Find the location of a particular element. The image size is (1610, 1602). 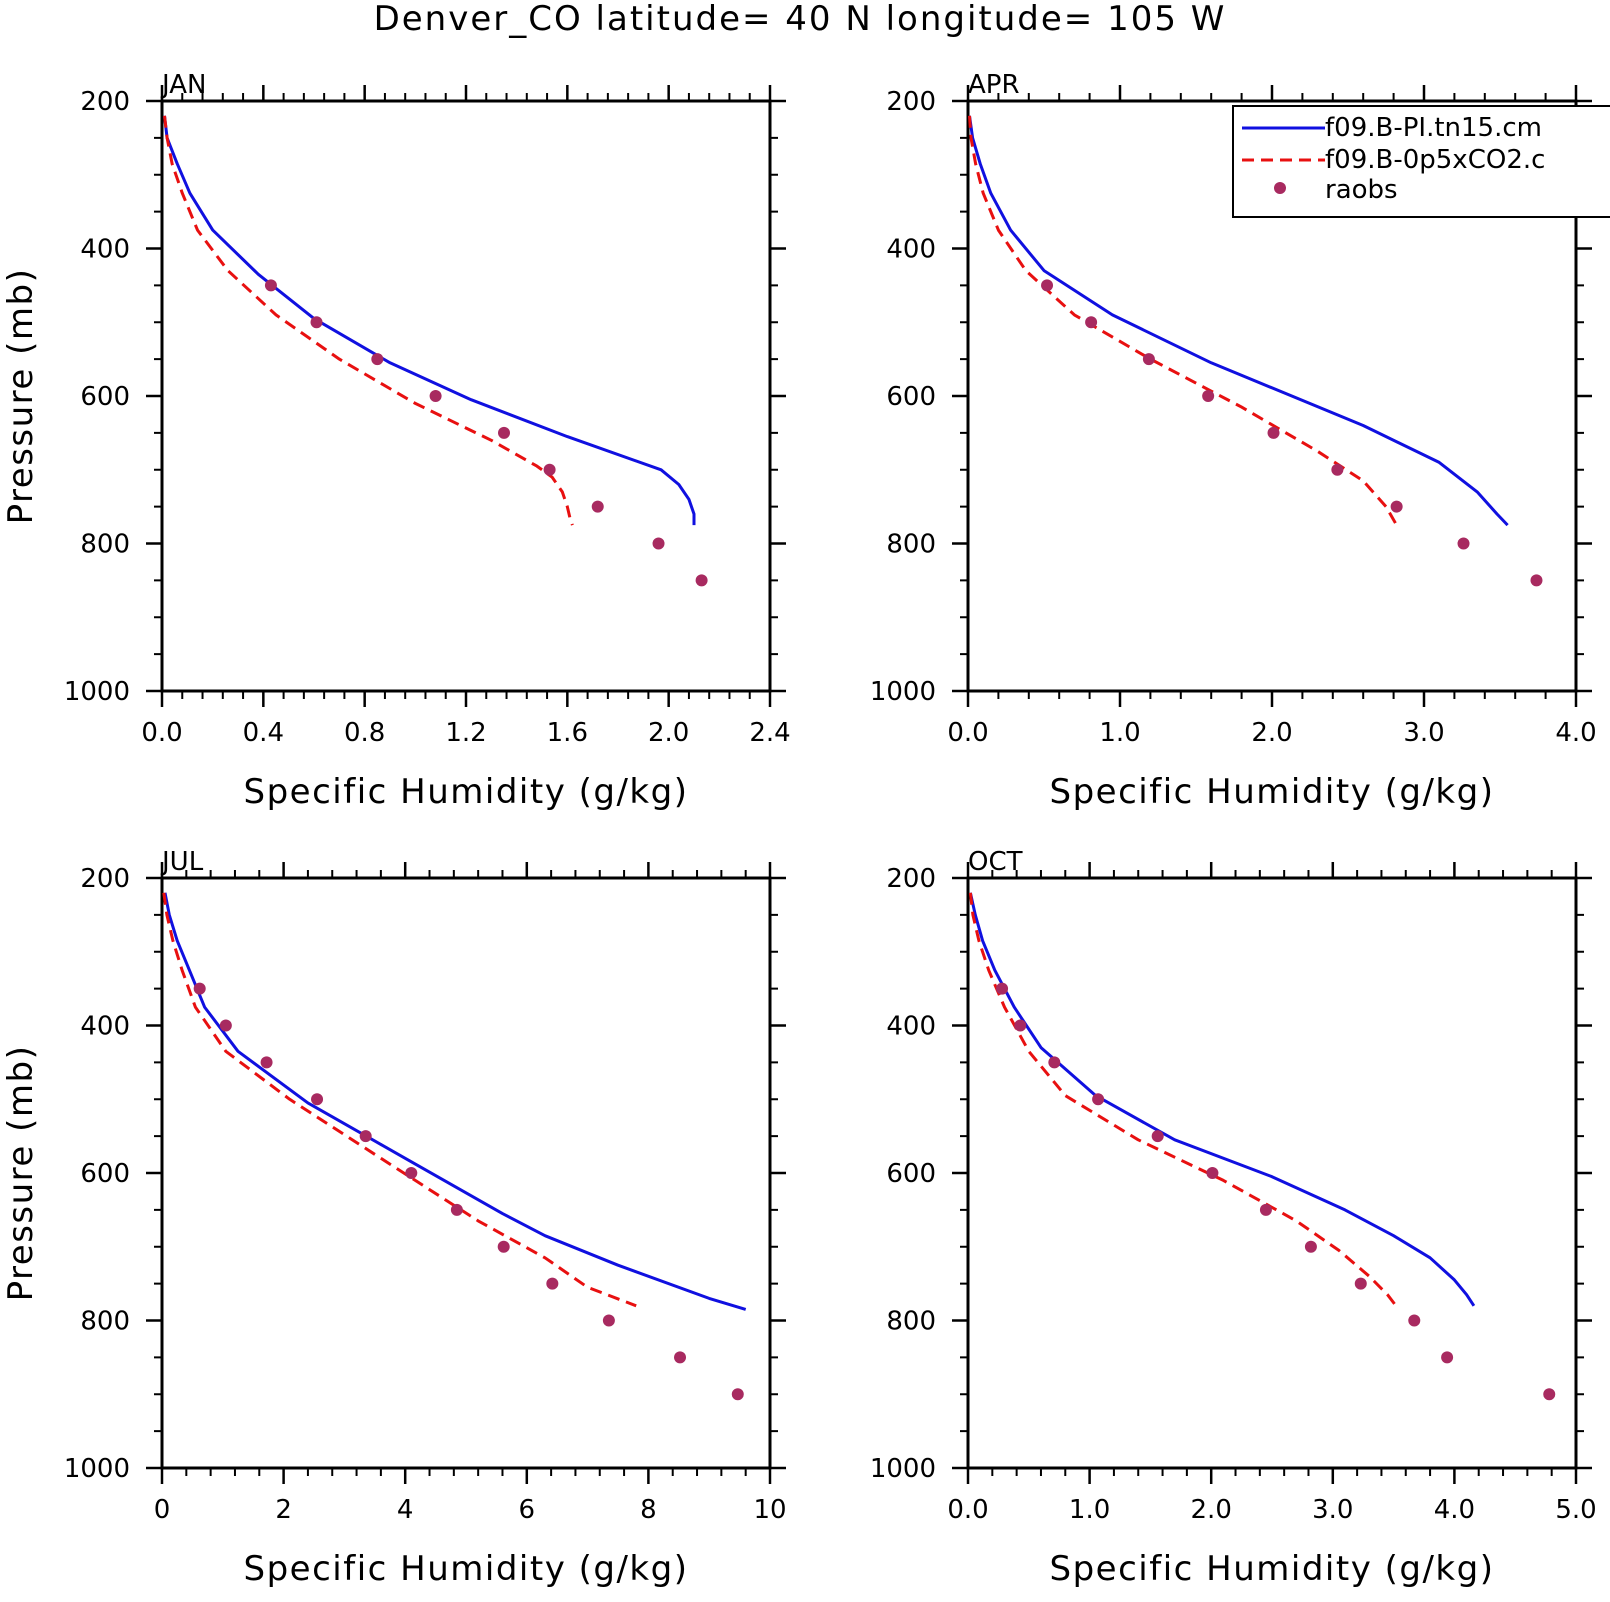

x-tick-label: 4.0 is located at coordinates (1575, 733).